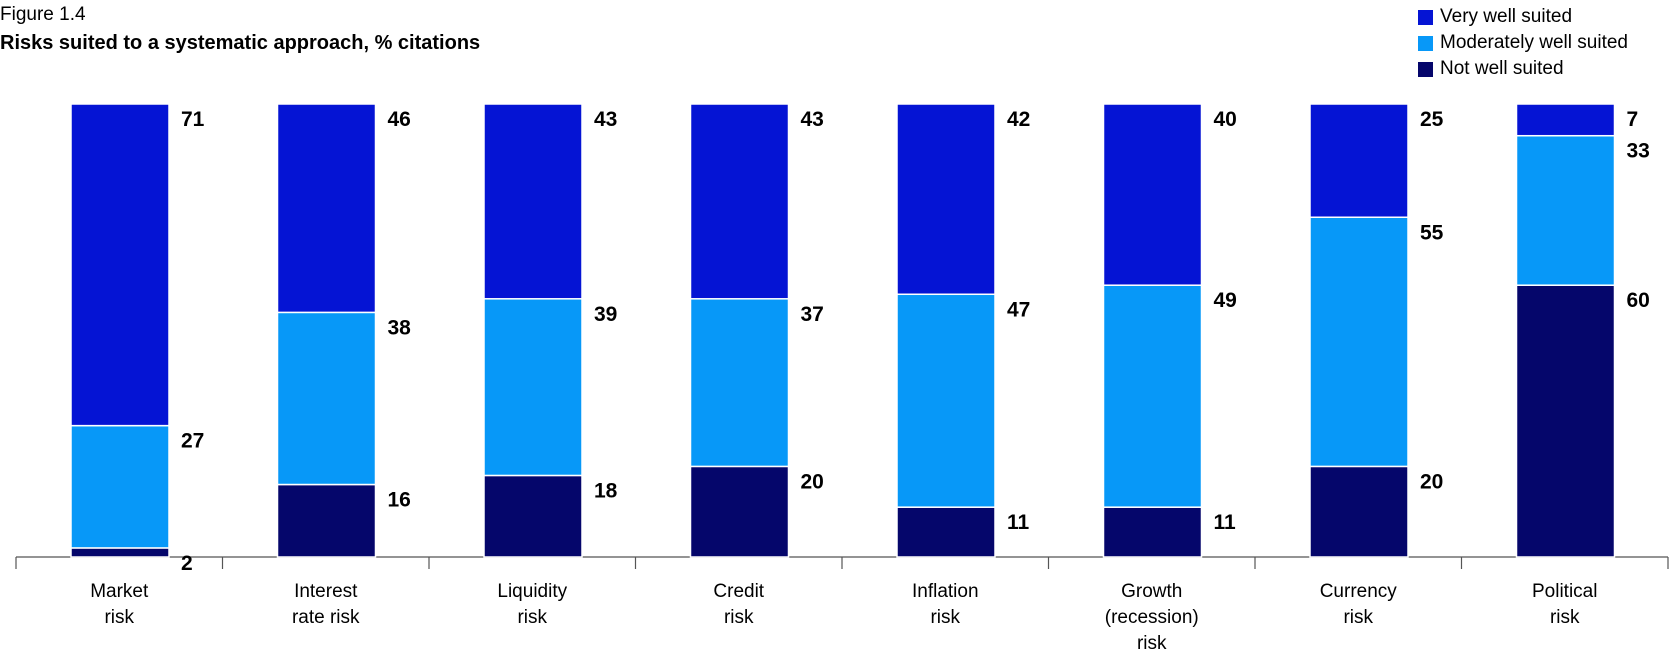 The image size is (1675, 654). Describe the element at coordinates (945, 591) in the screenshot. I see `category-label-line: Inflation` at that location.